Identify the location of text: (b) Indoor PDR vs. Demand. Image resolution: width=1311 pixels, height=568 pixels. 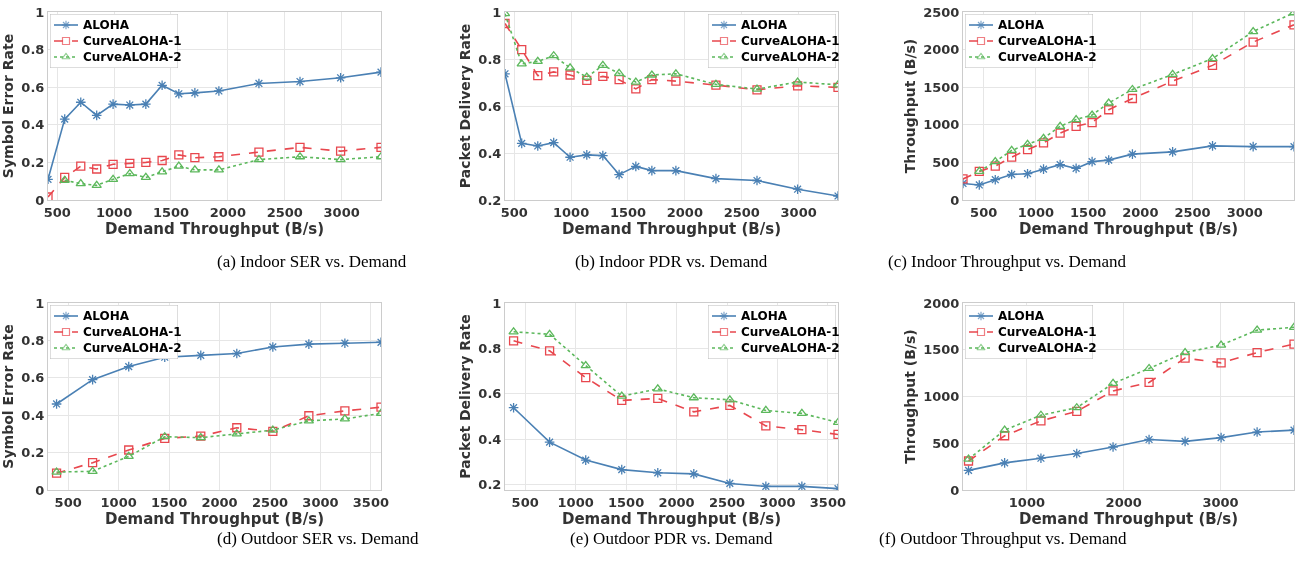
(671, 261).